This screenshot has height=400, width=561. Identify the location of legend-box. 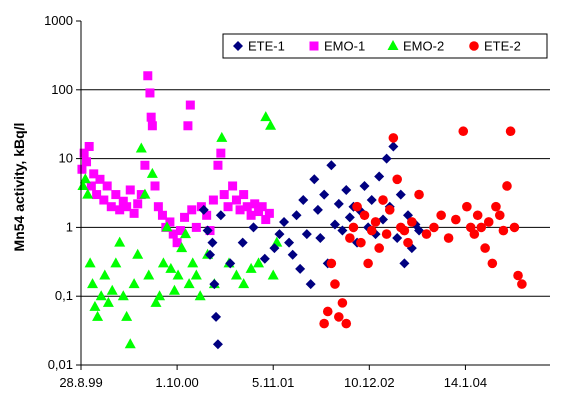
(385, 46).